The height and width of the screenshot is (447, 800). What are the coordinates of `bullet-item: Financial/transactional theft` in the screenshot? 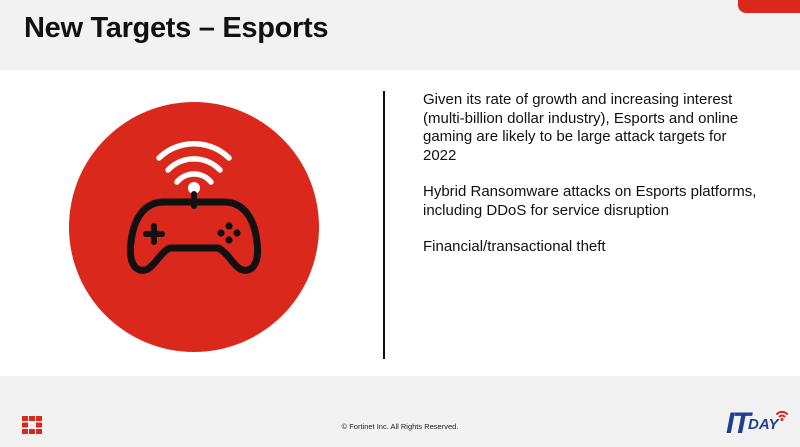 It's located at (514, 246).